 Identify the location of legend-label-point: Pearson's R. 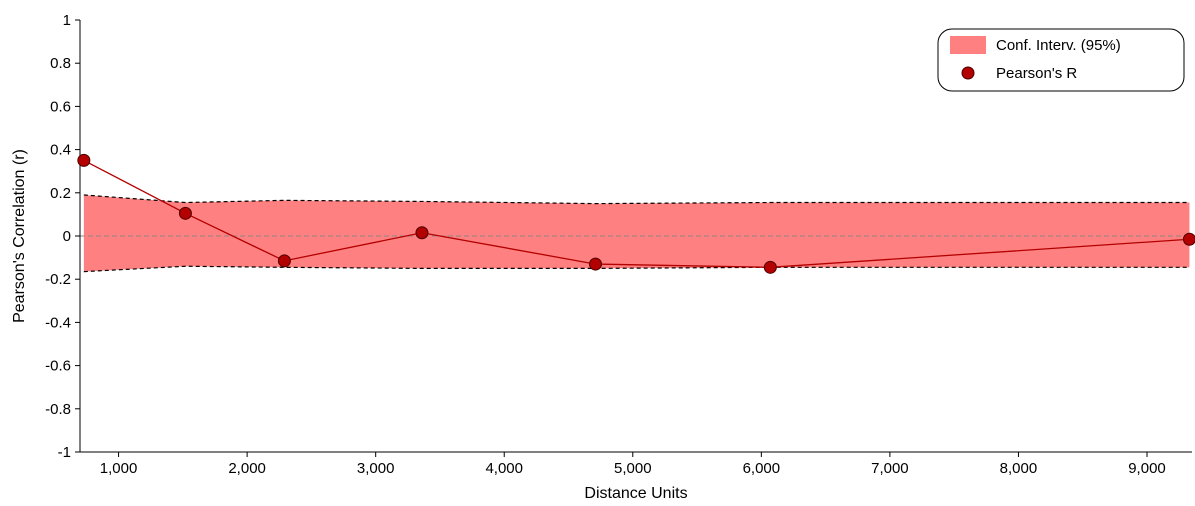
(1036, 73).